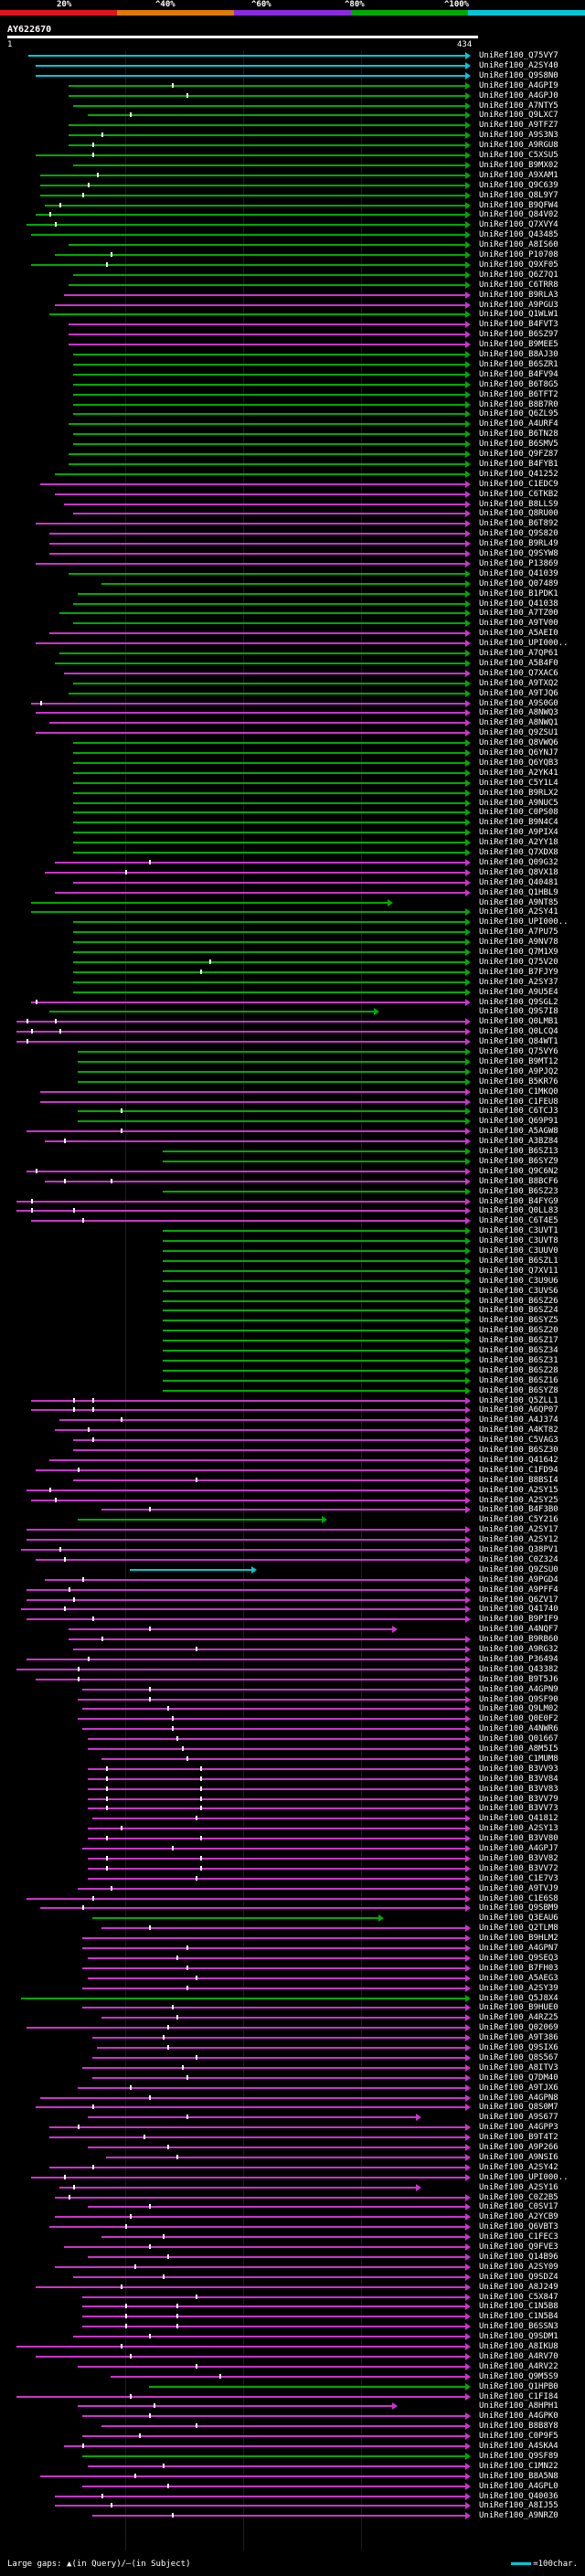 The width and height of the screenshot is (585, 2576). I want to click on hit-id-link: UniRef100_Q9SEQ3, so click(518, 1958).